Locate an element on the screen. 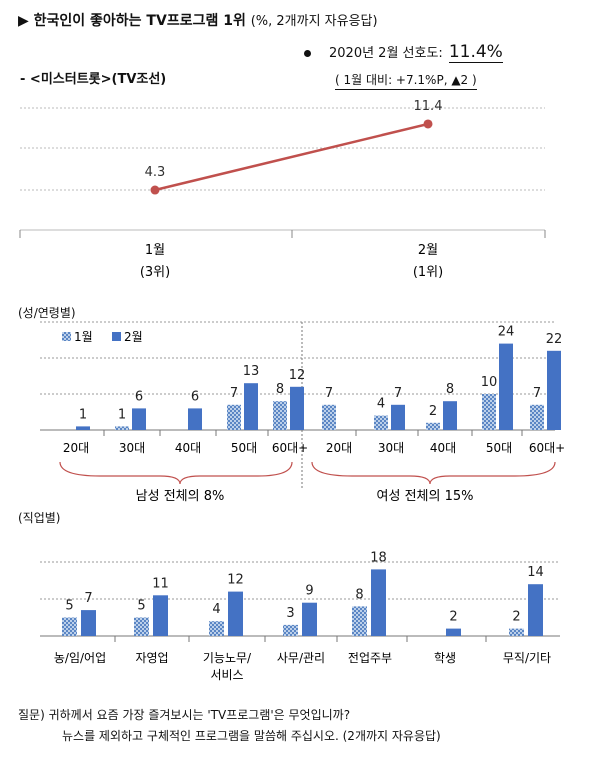 Image resolution: width=600 pixels, height=768 pixels. x-tick-label: 서비스 is located at coordinates (226, 675).